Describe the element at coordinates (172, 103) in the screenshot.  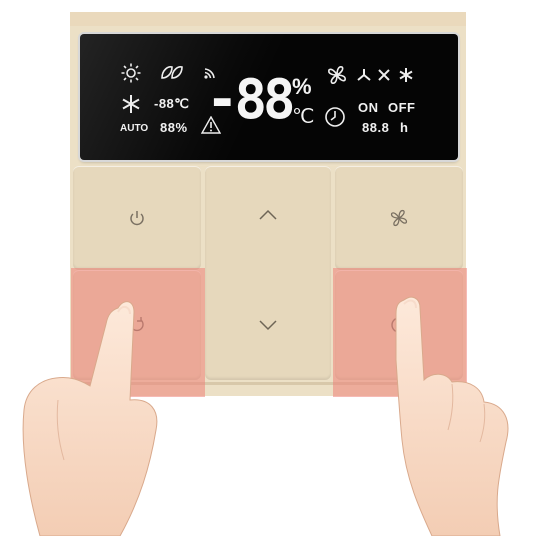
I see `small-temperature: -88℃` at that location.